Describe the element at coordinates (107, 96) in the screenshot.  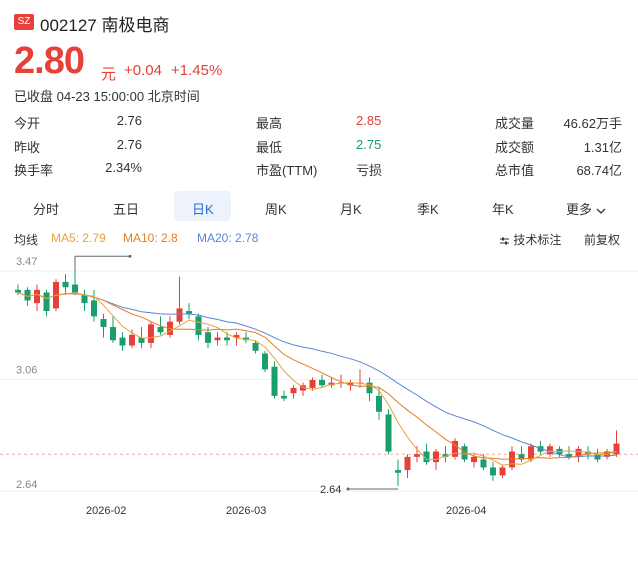
I see `market-status: 已收盘 04-23 15:00:00 北京时间` at that location.